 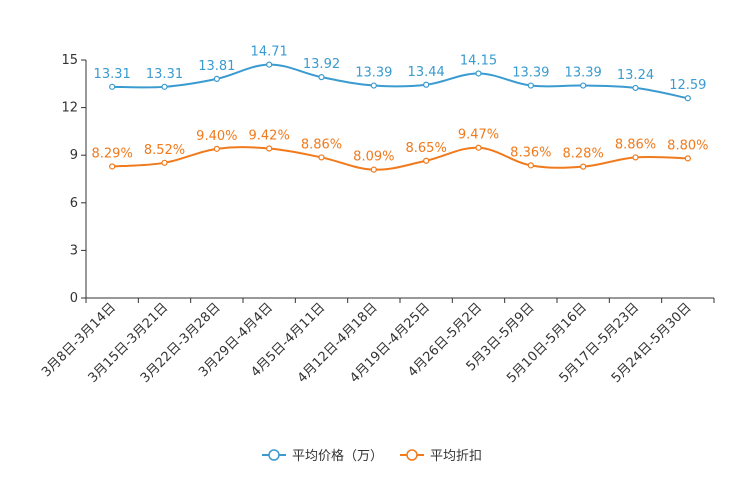 I want to click on data-label: 9.40%, so click(x=216, y=136).